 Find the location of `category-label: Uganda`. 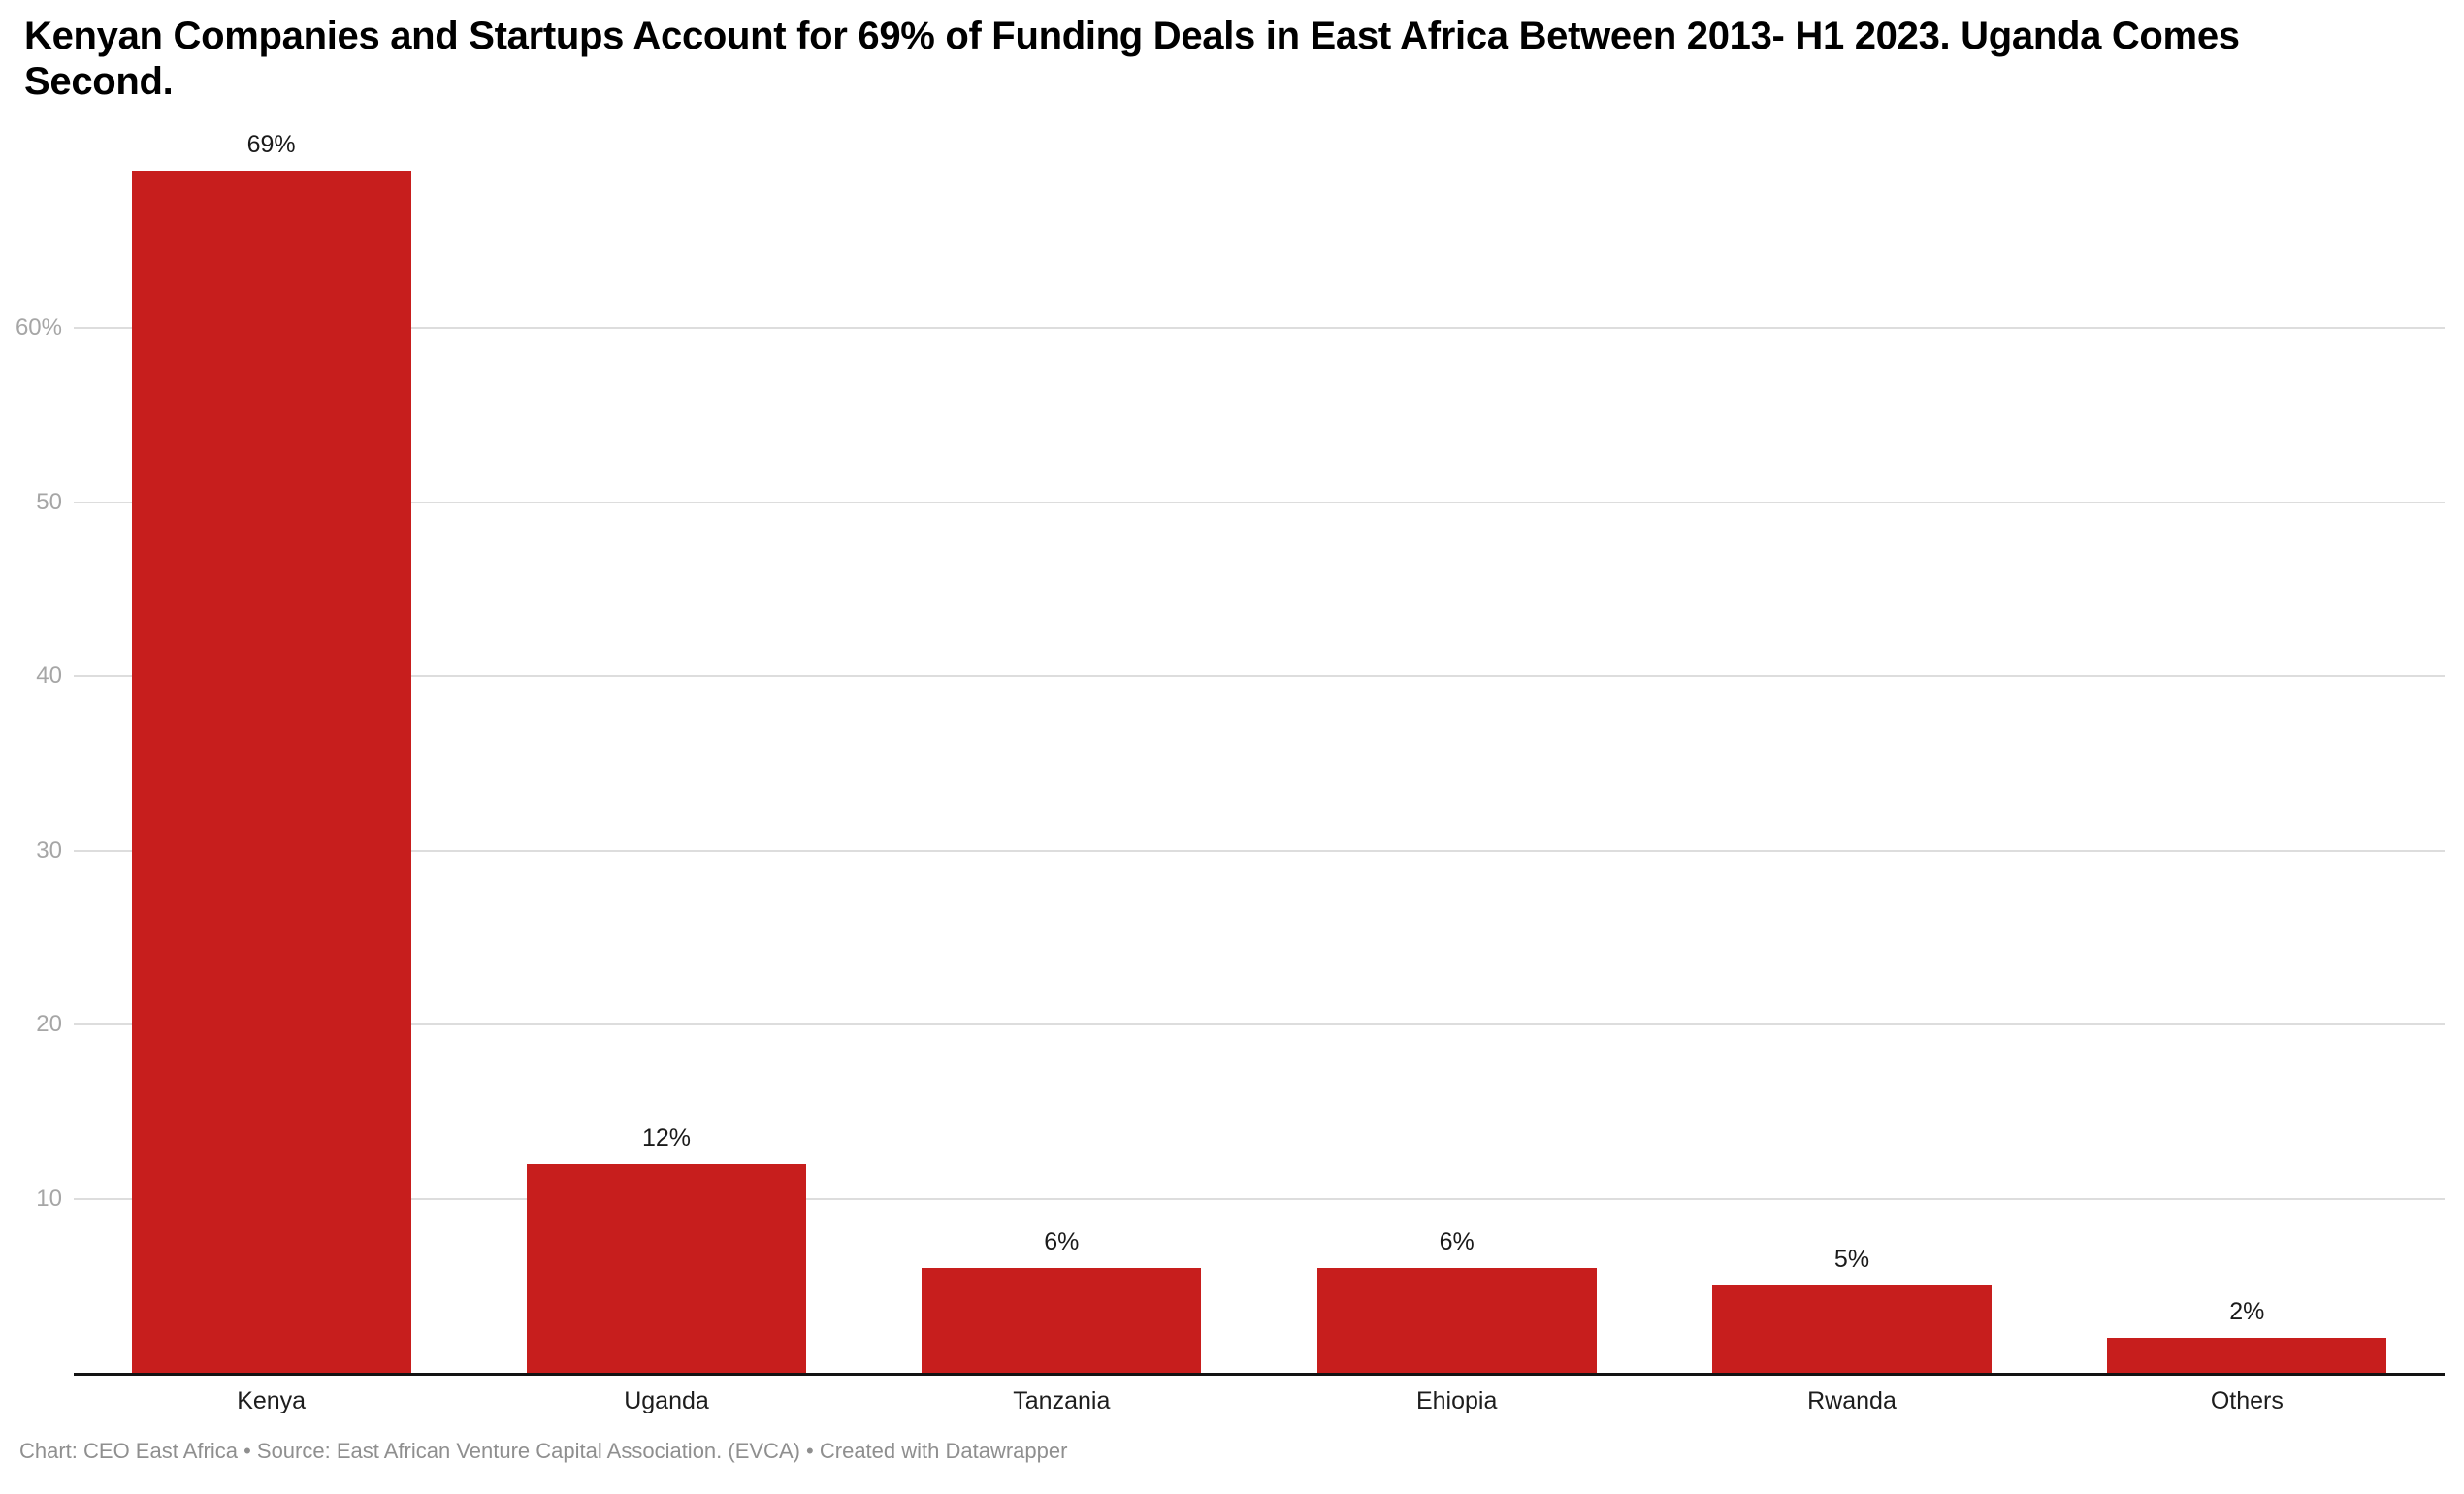

category-label: Uganda is located at coordinates (666, 1400).